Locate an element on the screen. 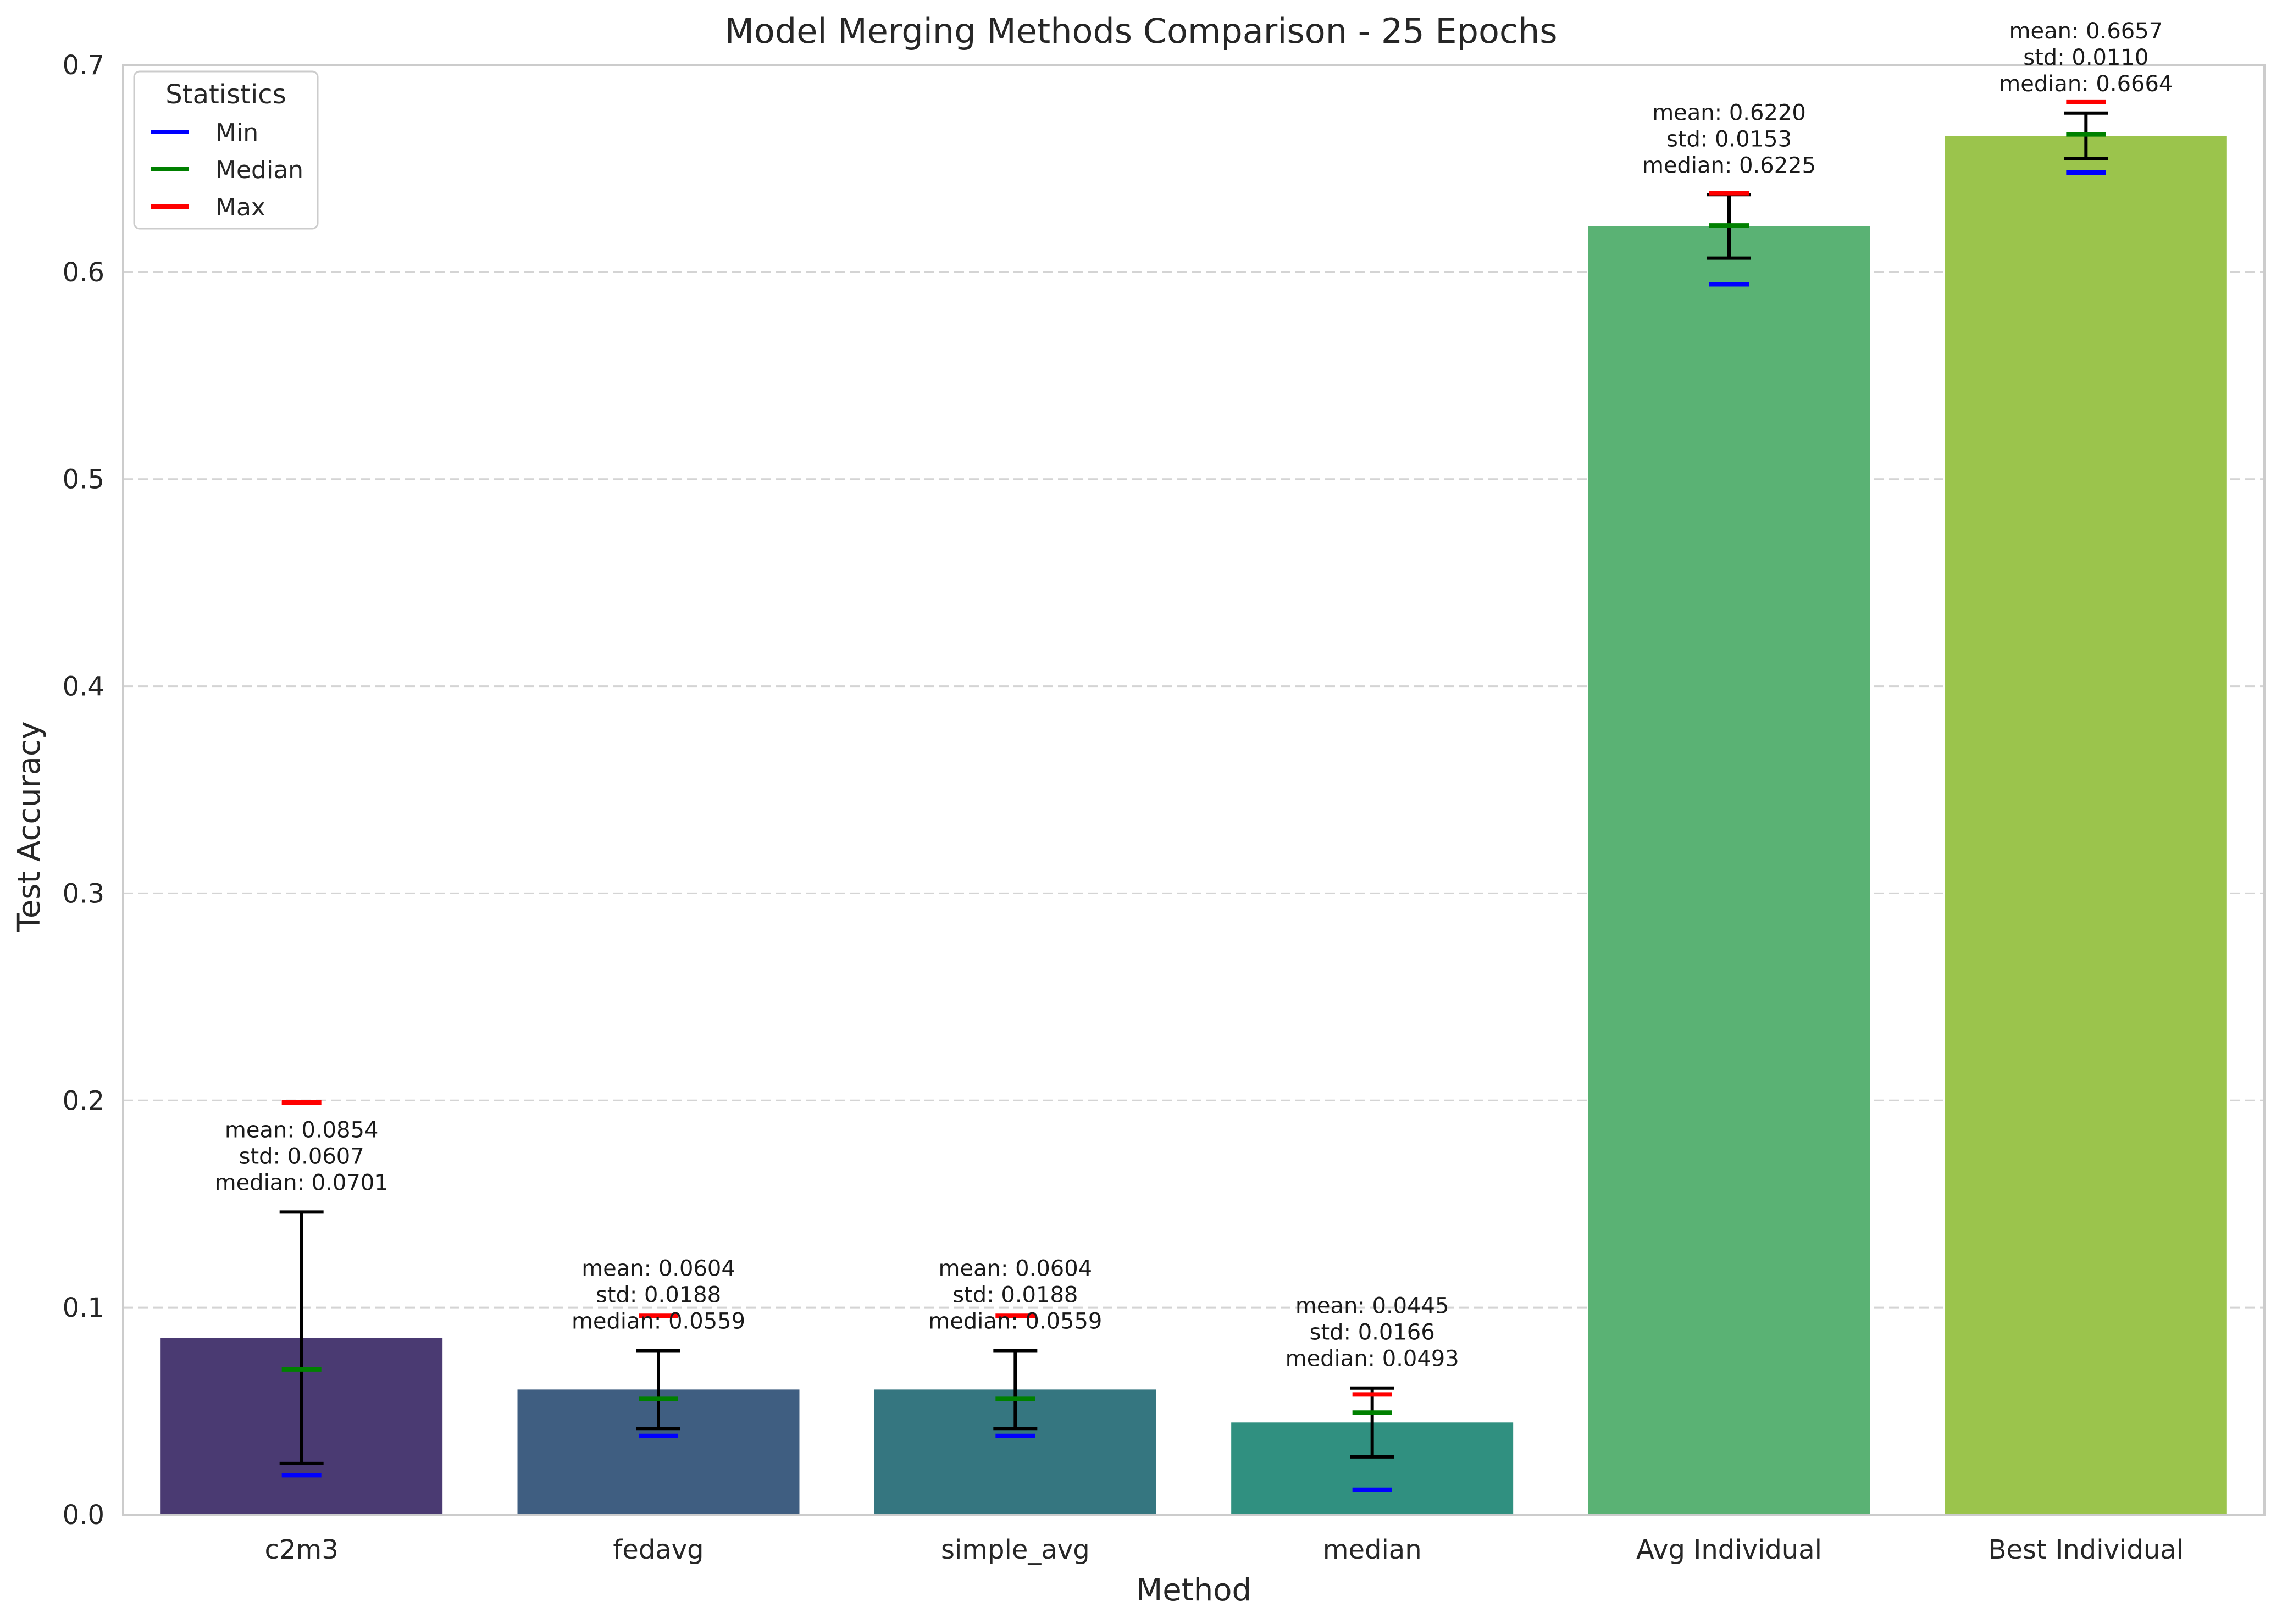  x-tick-label: simple_avg is located at coordinates (1015, 1549).